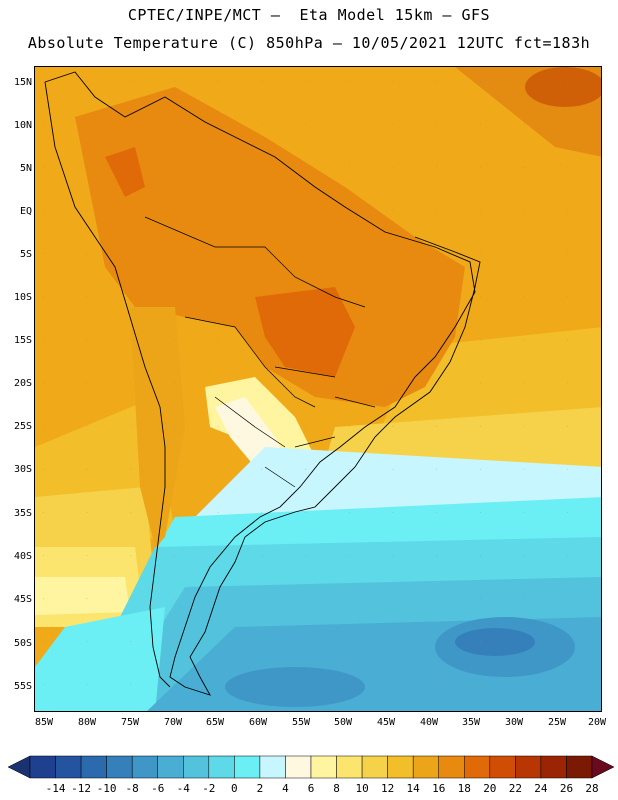 This screenshot has width=618, height=800. Describe the element at coordinates (429, 722) in the screenshot. I see `lon-label-40w: 40W` at that location.